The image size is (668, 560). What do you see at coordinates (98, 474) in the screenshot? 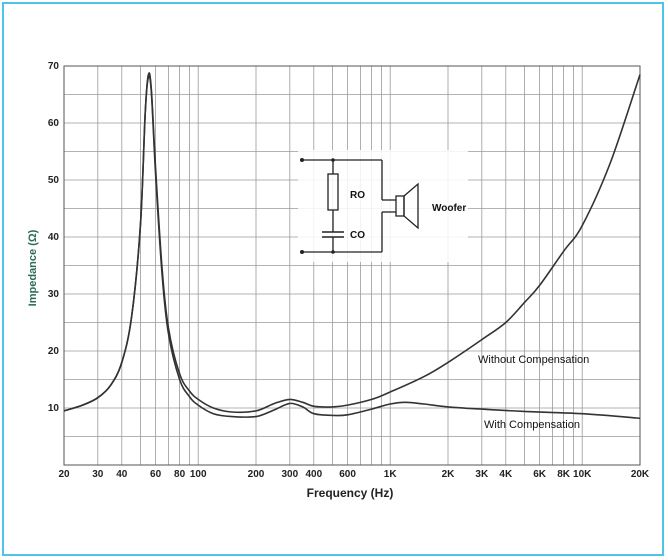
I see `x-tick-label: 30` at bounding box center [98, 474].